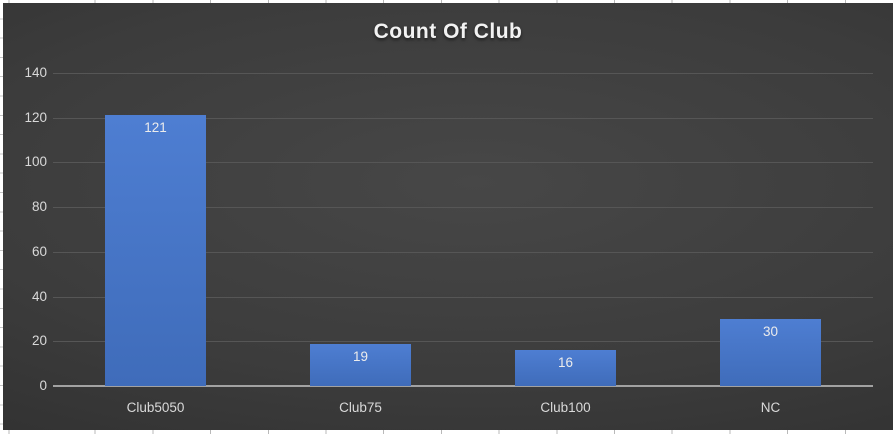 Image resolution: width=894 pixels, height=434 pixels. I want to click on data-label: 121, so click(155, 127).